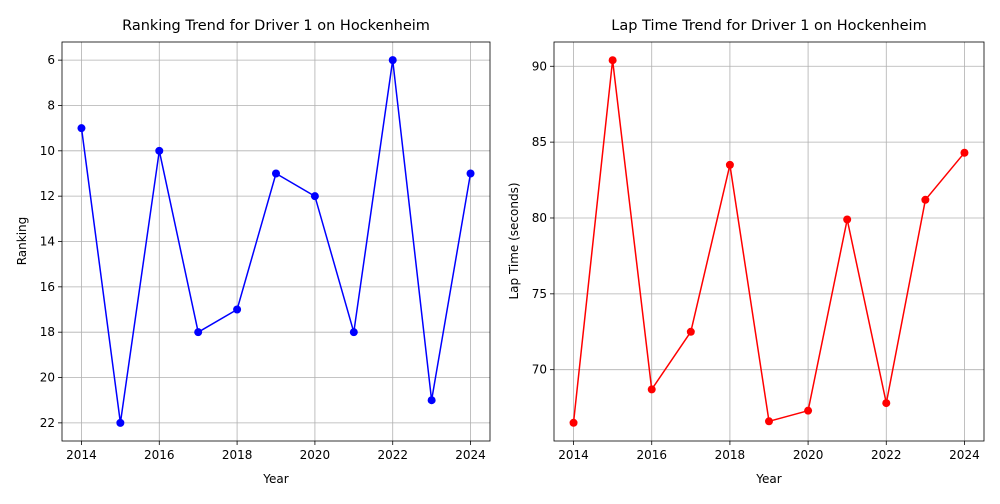  What do you see at coordinates (729, 164) in the screenshot?
I see `laptime-point-2018` at bounding box center [729, 164].